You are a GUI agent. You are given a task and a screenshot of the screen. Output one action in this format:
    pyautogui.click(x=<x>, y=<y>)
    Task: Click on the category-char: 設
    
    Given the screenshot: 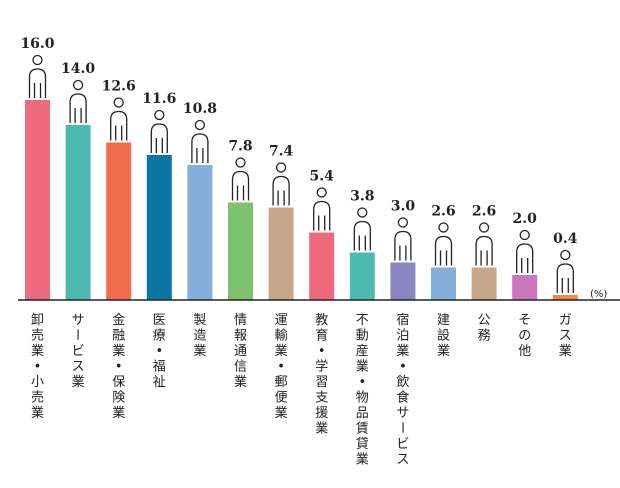 What is the action you would take?
    pyautogui.click(x=443, y=336)
    